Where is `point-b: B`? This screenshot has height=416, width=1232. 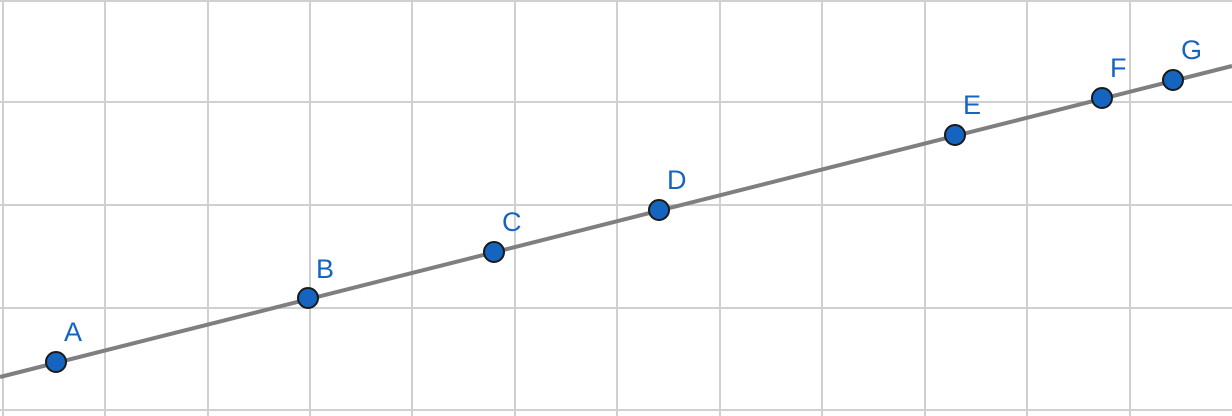
point-b: B is located at coordinates (315, 281).